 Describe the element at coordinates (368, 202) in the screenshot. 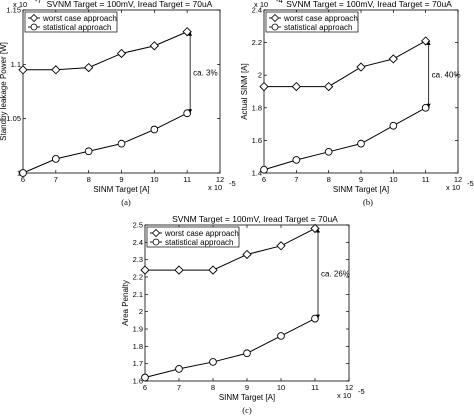

I see `figure-caption: (b)` at that location.